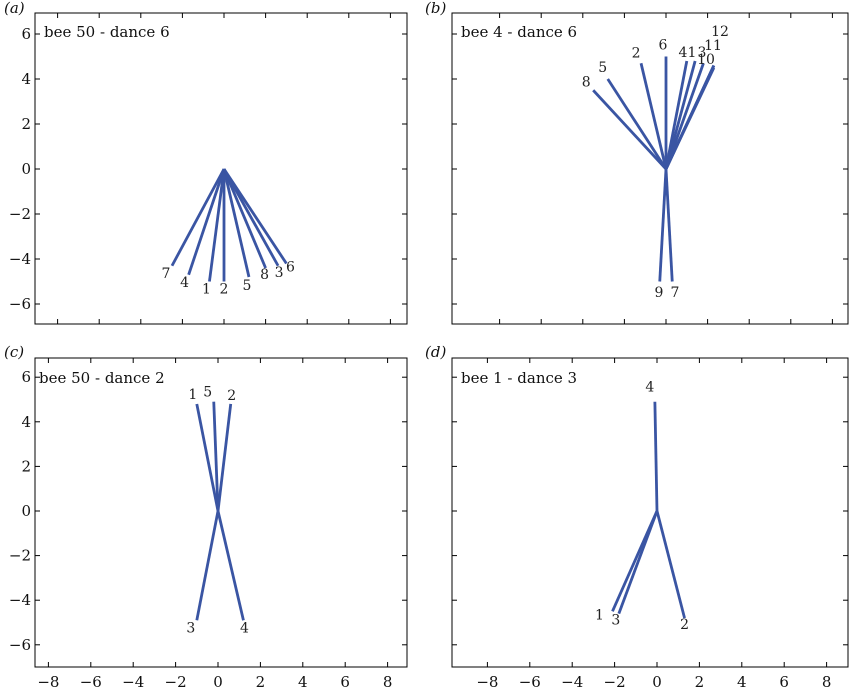  What do you see at coordinates (102, 378) in the screenshot?
I see `panel-title: bee 50 - dance 2` at bounding box center [102, 378].